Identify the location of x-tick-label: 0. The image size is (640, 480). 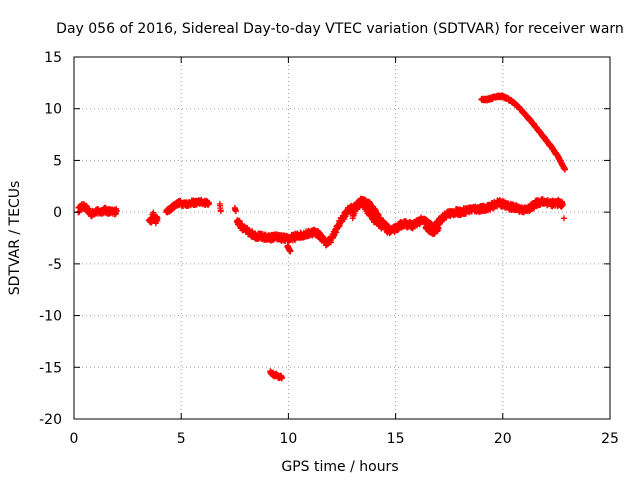
(74, 439).